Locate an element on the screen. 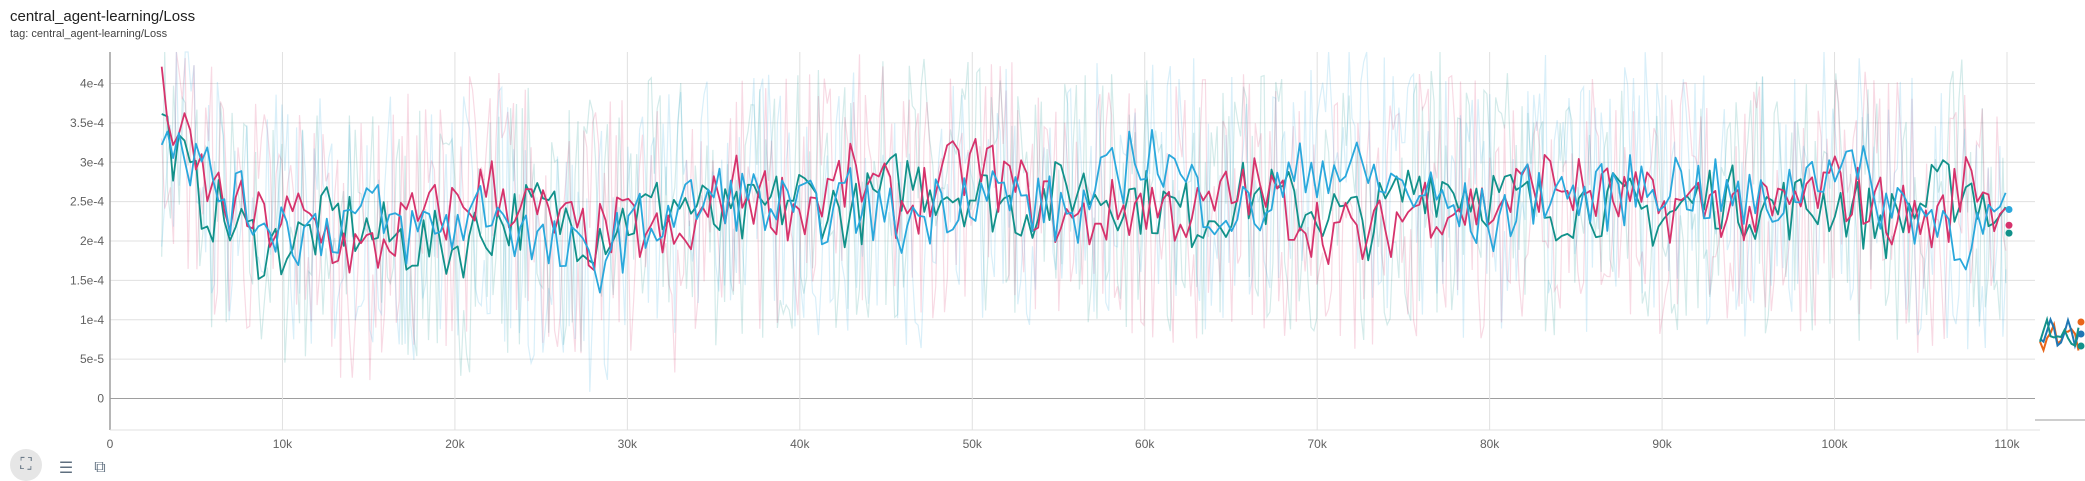 This screenshot has height=481, width=2085. y-tick-label: 1e-4 is located at coordinates (92, 320).